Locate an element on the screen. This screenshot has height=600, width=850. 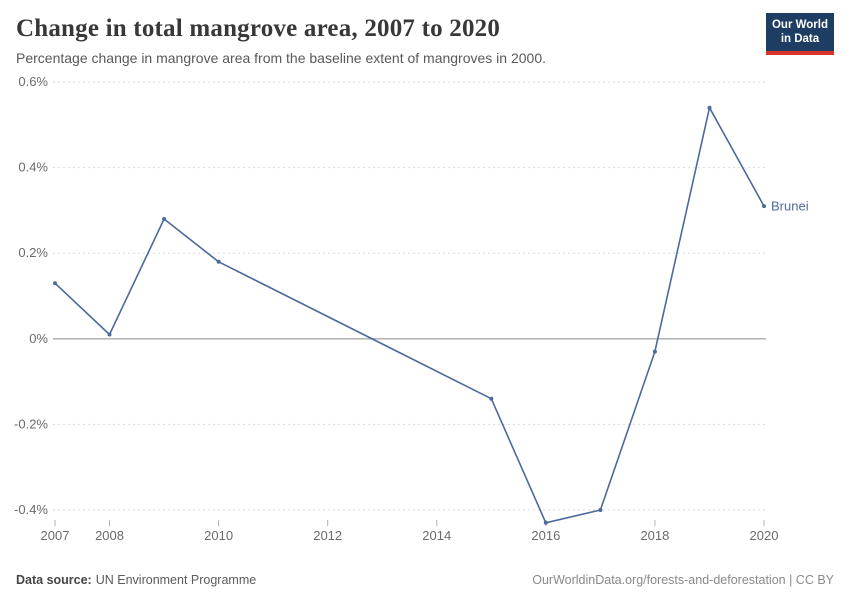
y-axis-label: 0.6% is located at coordinates (33, 81).